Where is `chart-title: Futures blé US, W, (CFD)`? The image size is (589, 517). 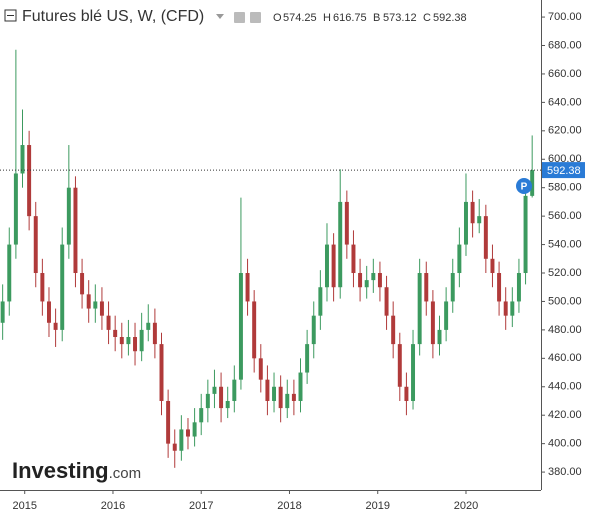
chart-title: Futures blé US, W, (CFD) is located at coordinates (113, 16).